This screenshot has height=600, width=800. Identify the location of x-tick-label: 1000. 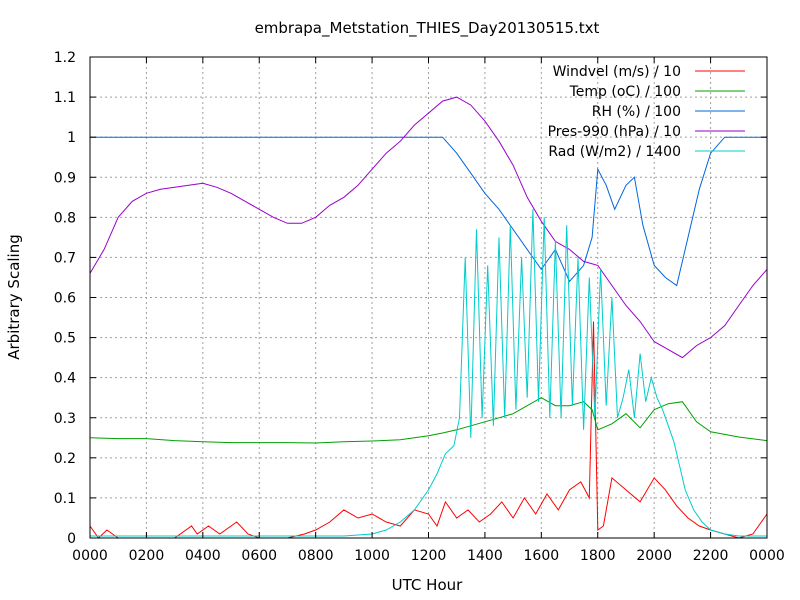
(372, 556).